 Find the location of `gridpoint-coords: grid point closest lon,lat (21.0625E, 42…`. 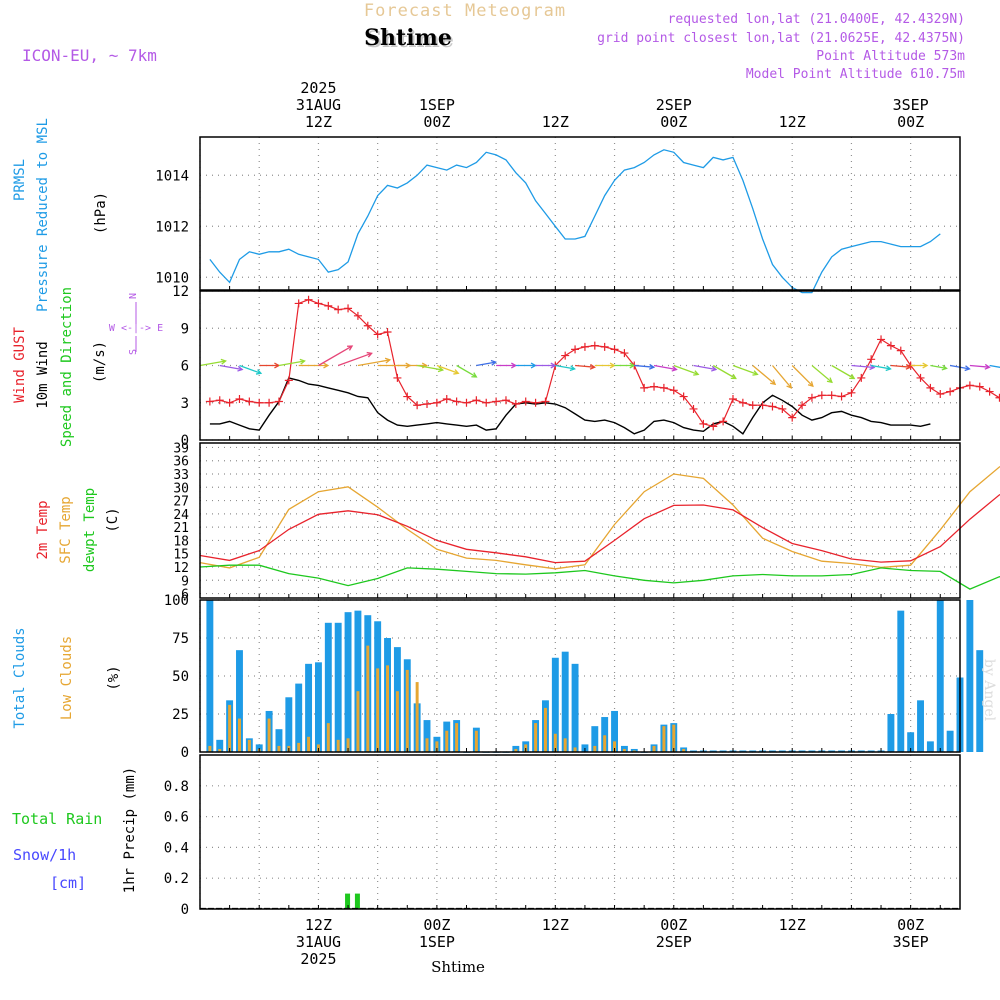

gridpoint-coords: grid point closest lon,lat (21.0625E, 42… is located at coordinates (781, 38).